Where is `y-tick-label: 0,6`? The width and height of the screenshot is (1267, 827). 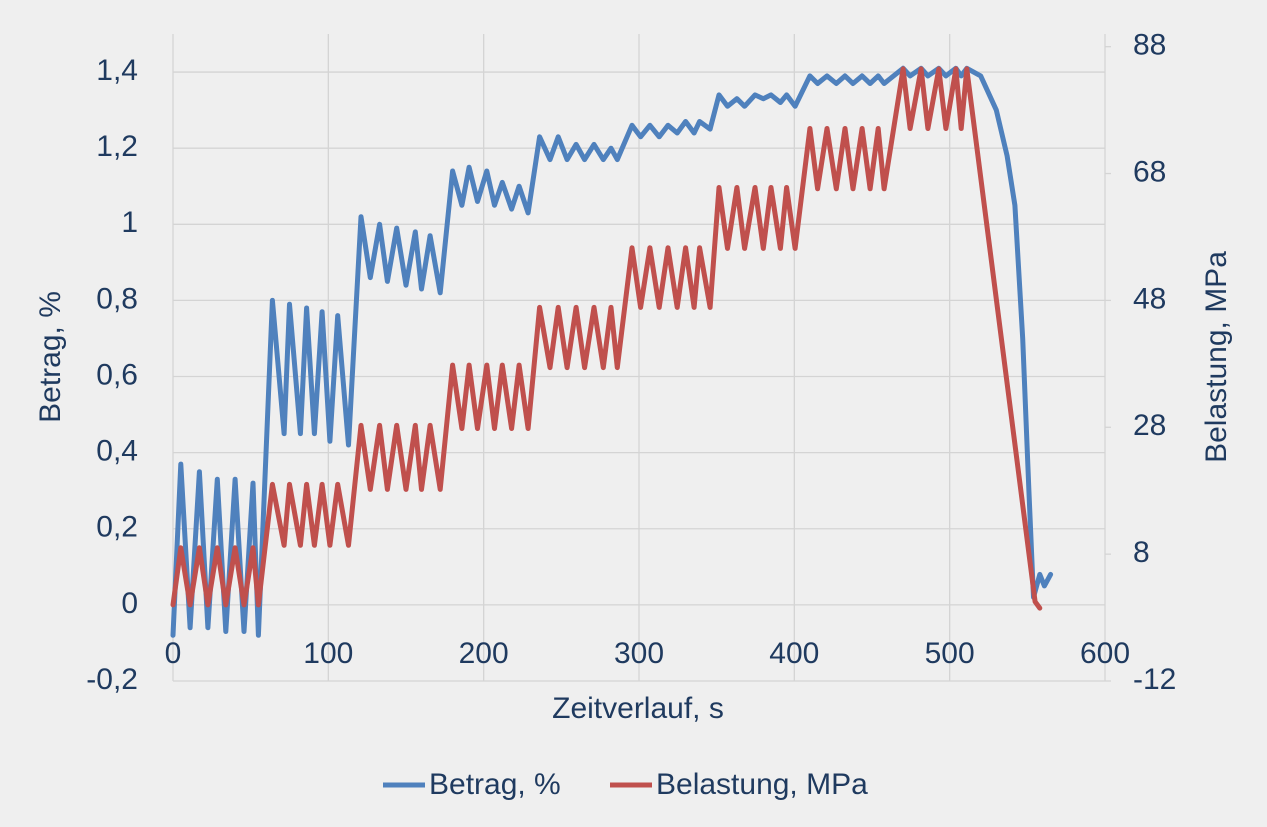
y-tick-label: 0,6 is located at coordinates (117, 374).